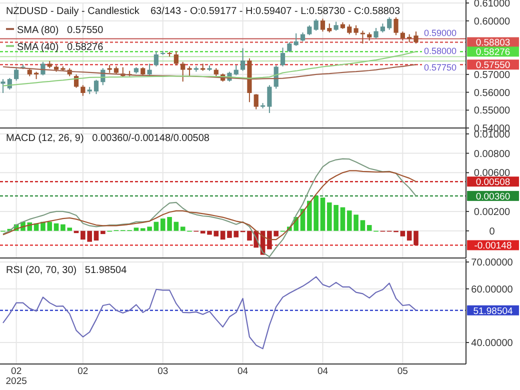  Describe the element at coordinates (16, 381) in the screenshot. I see `text: 2025` at that location.